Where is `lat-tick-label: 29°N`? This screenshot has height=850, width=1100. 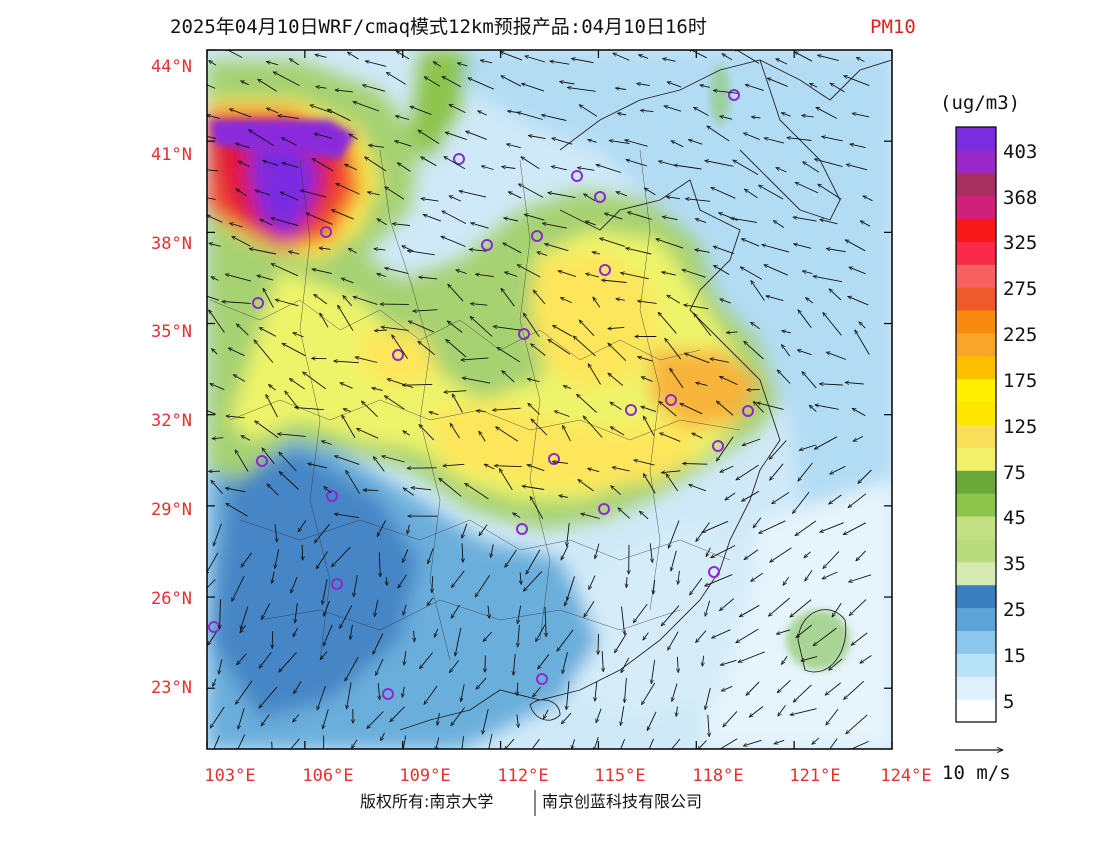 lat-tick-label: 29°N is located at coordinates (171, 510).